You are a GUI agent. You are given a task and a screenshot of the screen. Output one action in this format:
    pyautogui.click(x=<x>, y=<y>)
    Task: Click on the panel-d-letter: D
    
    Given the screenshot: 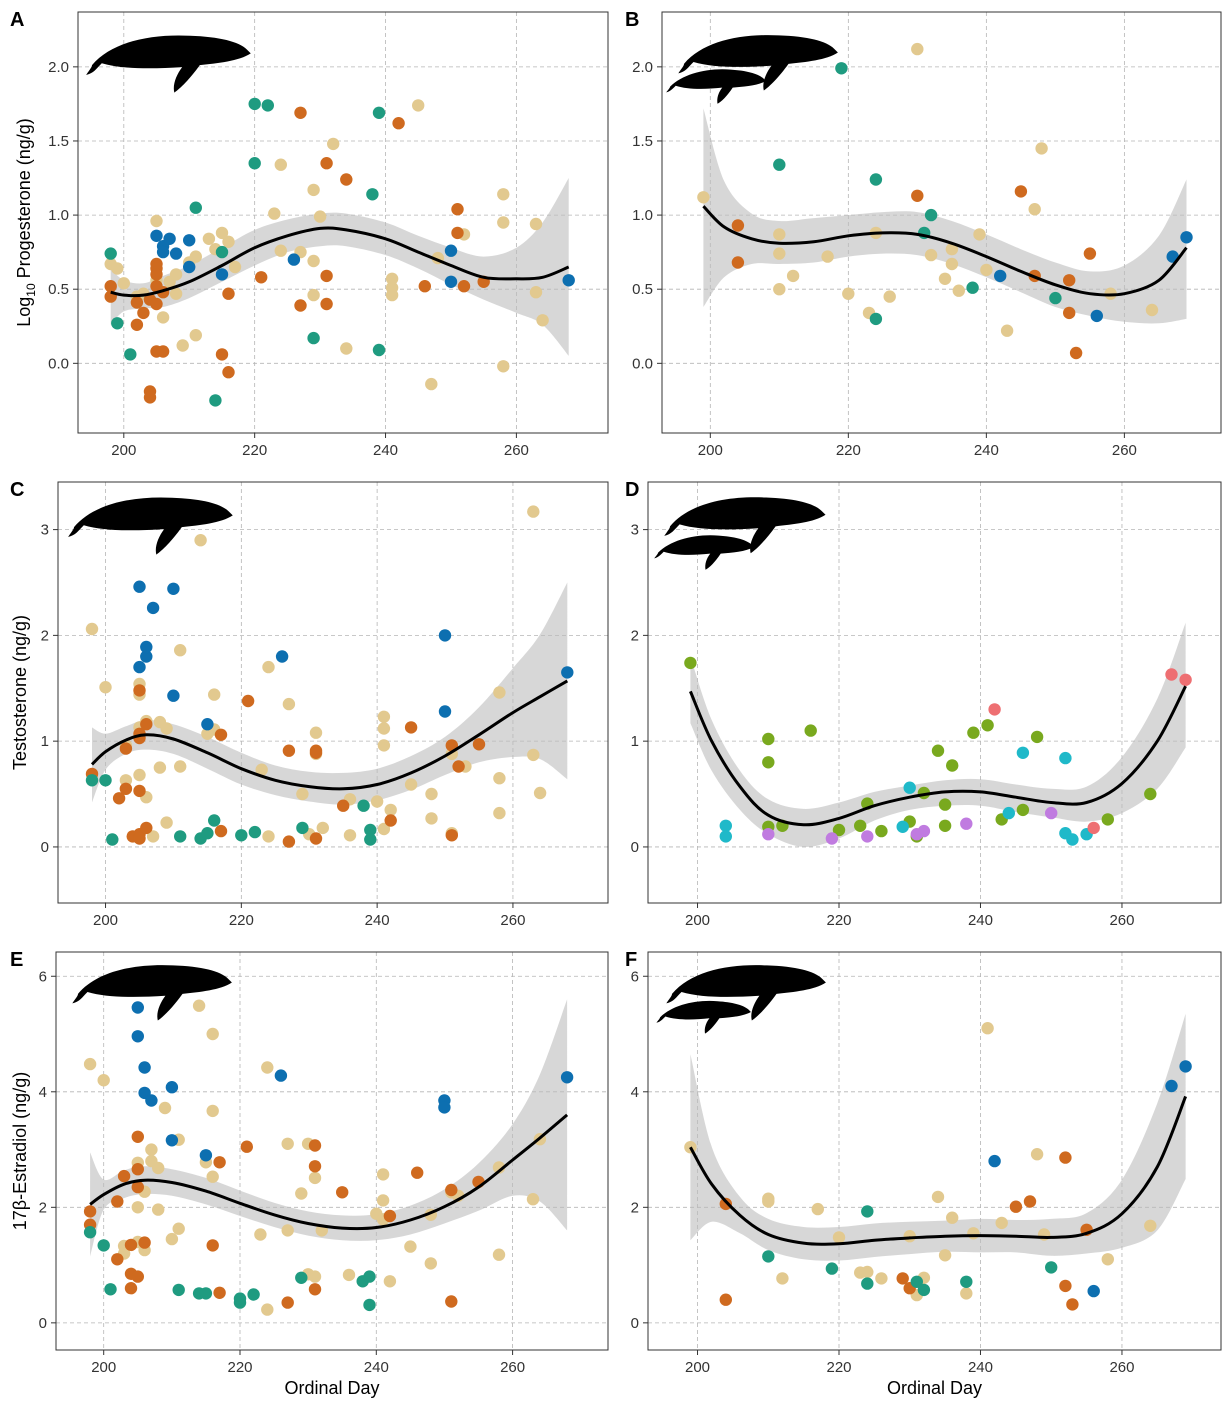 What is the action you would take?
    pyautogui.click(x=632, y=490)
    